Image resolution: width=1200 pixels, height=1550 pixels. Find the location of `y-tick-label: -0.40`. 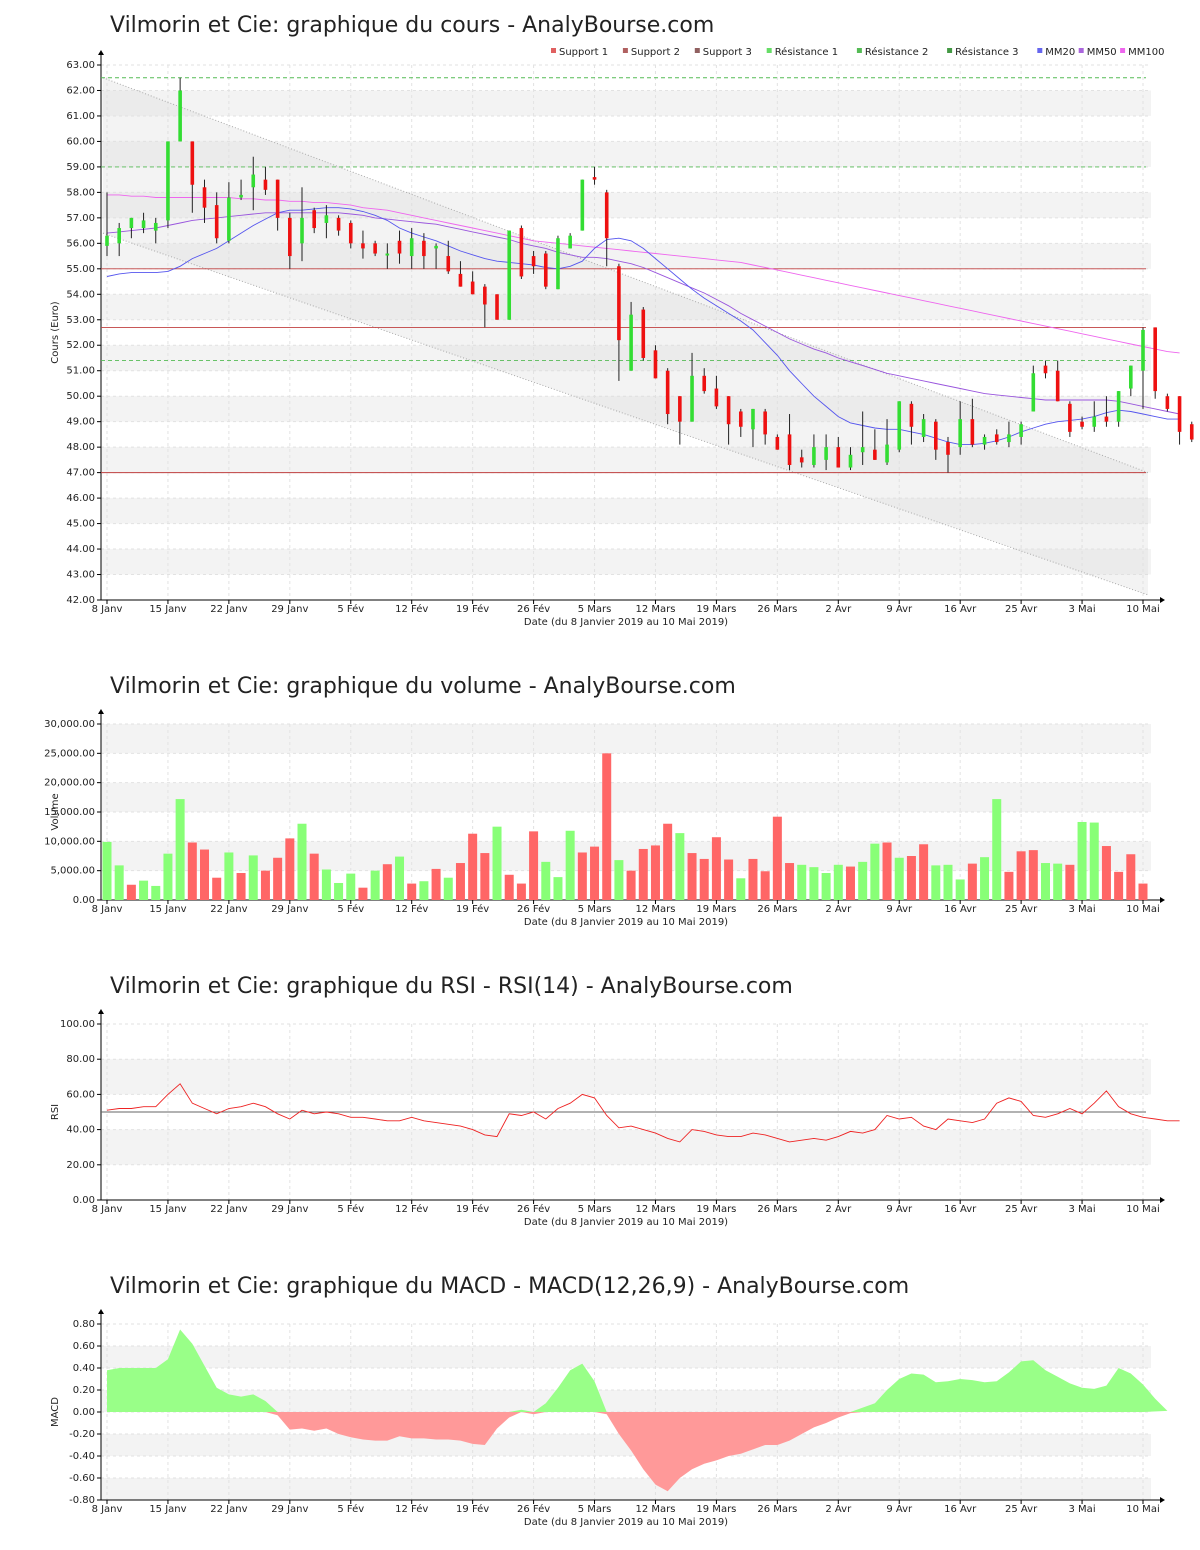

y-tick-label: -0.40 is located at coordinates (82, 1456).